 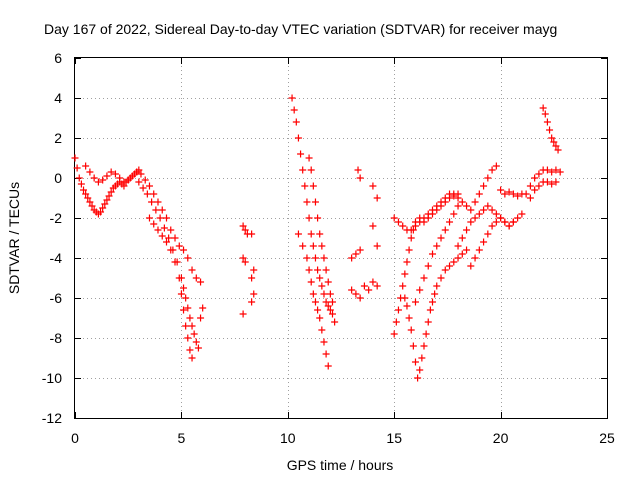 I want to click on series-trace-o, so click(x=492, y=242).